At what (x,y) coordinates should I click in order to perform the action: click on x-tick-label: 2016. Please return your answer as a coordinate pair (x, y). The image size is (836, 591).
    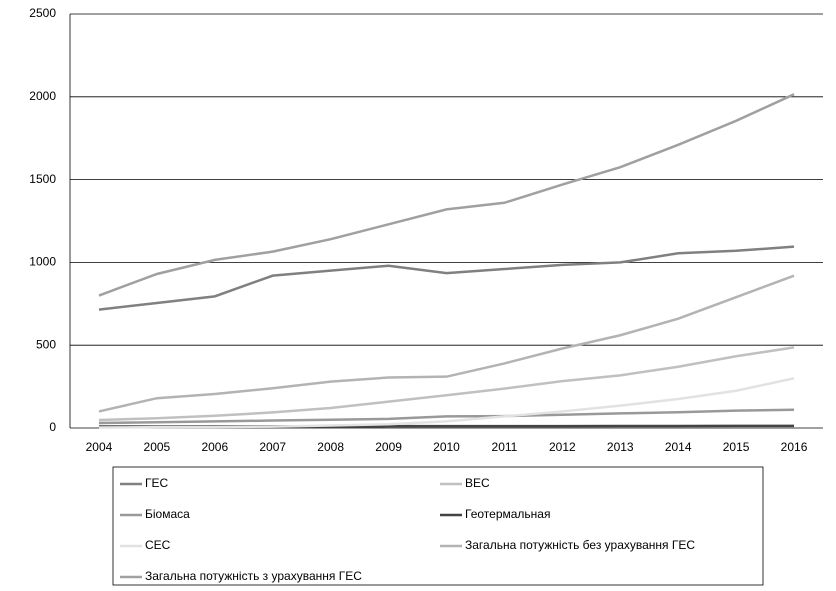
    Looking at the image, I should click on (794, 447).